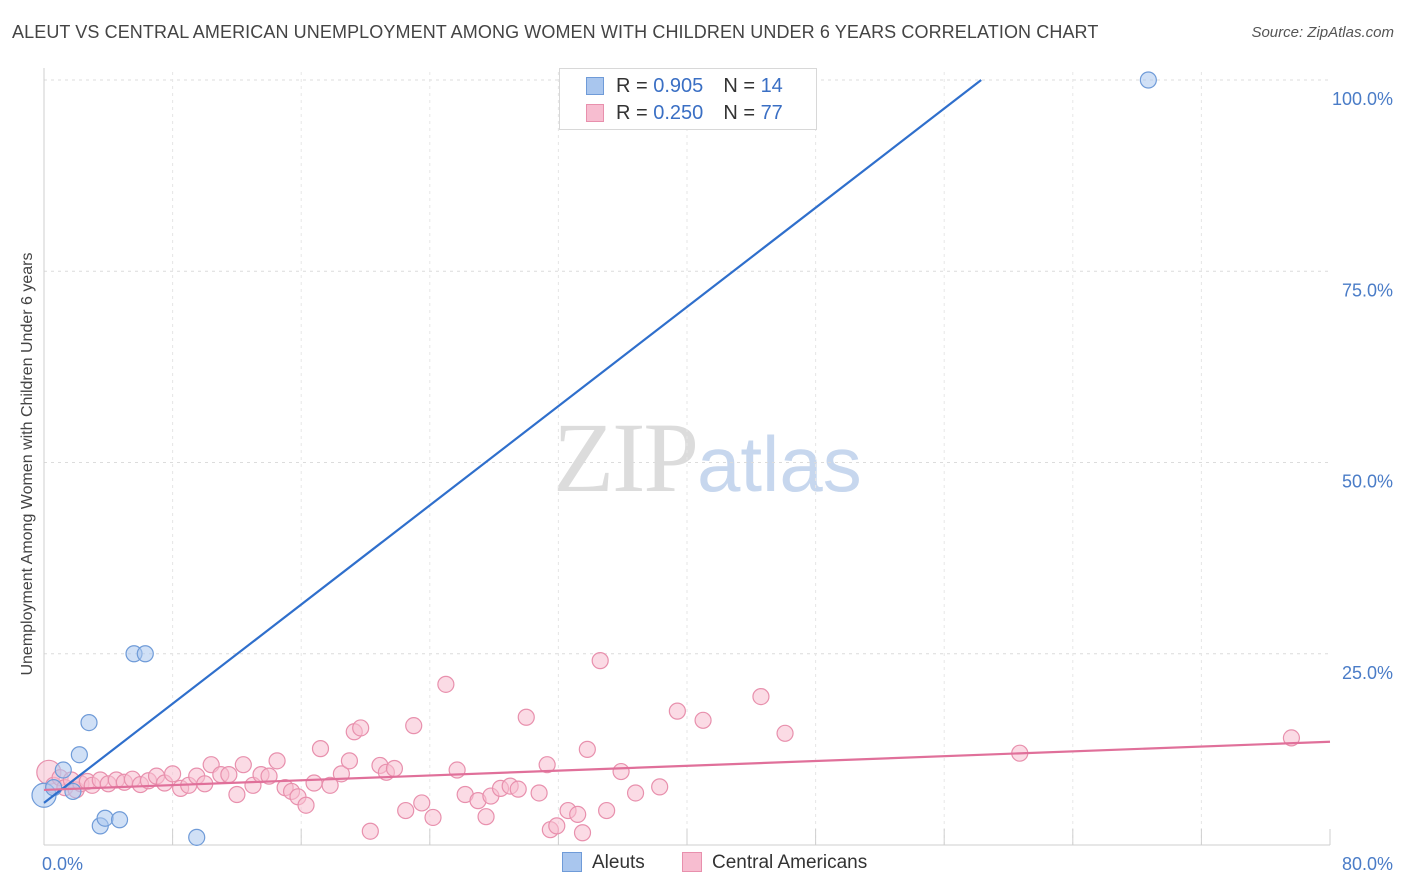  What do you see at coordinates (678, 113) in the screenshot?
I see `legend-r-value: 0.250` at bounding box center [678, 113].